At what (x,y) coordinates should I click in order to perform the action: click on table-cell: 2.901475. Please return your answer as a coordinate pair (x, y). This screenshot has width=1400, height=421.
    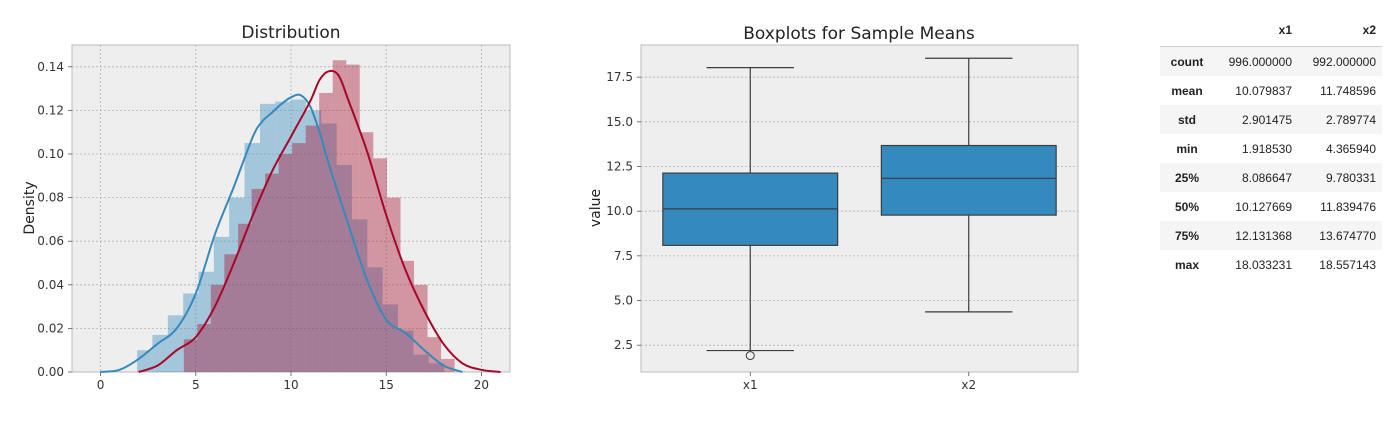
    Looking at the image, I should click on (1266, 119).